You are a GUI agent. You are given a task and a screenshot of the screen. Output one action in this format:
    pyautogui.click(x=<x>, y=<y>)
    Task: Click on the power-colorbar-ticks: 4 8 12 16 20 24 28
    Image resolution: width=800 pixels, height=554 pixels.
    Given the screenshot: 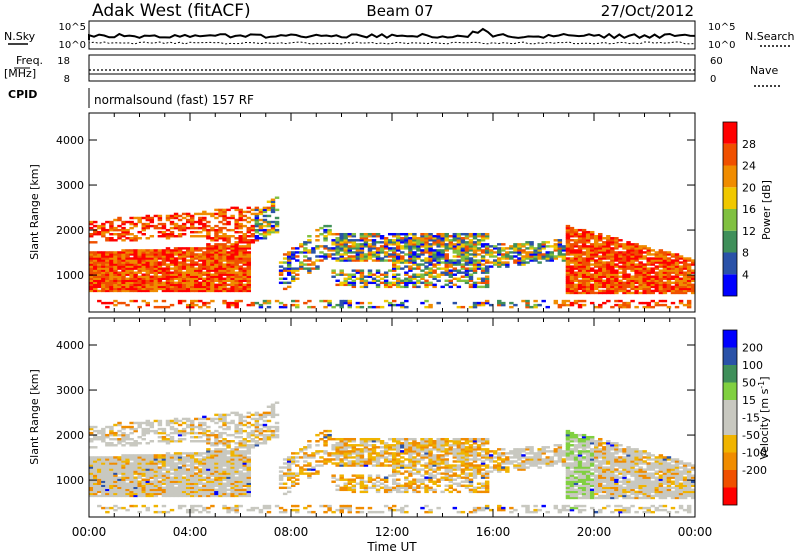 What is the action you would take?
    pyautogui.click(x=749, y=210)
    